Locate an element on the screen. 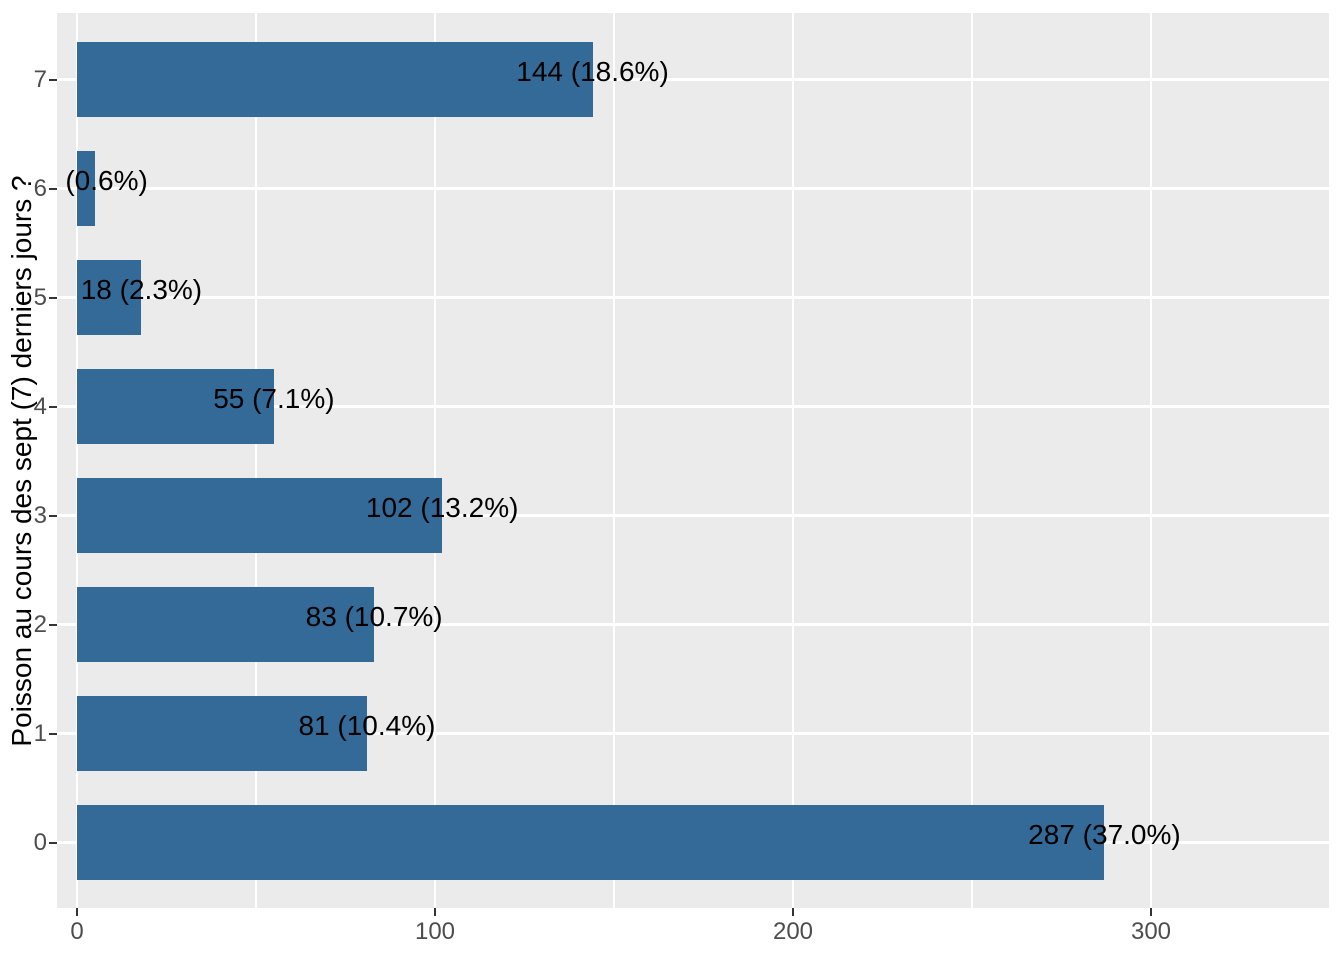 The image size is (1344, 960). bar-label-category-6: 5 (0.6%) is located at coordinates (102, 180).